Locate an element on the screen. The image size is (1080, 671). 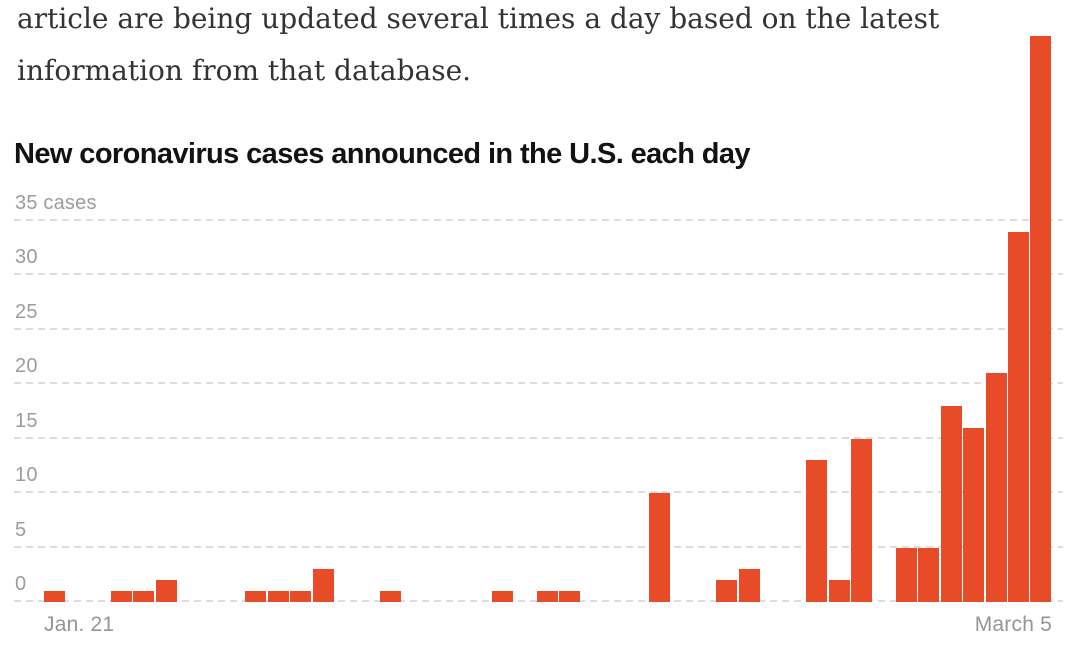
y-axis-label-10: 10 is located at coordinates (26, 475).